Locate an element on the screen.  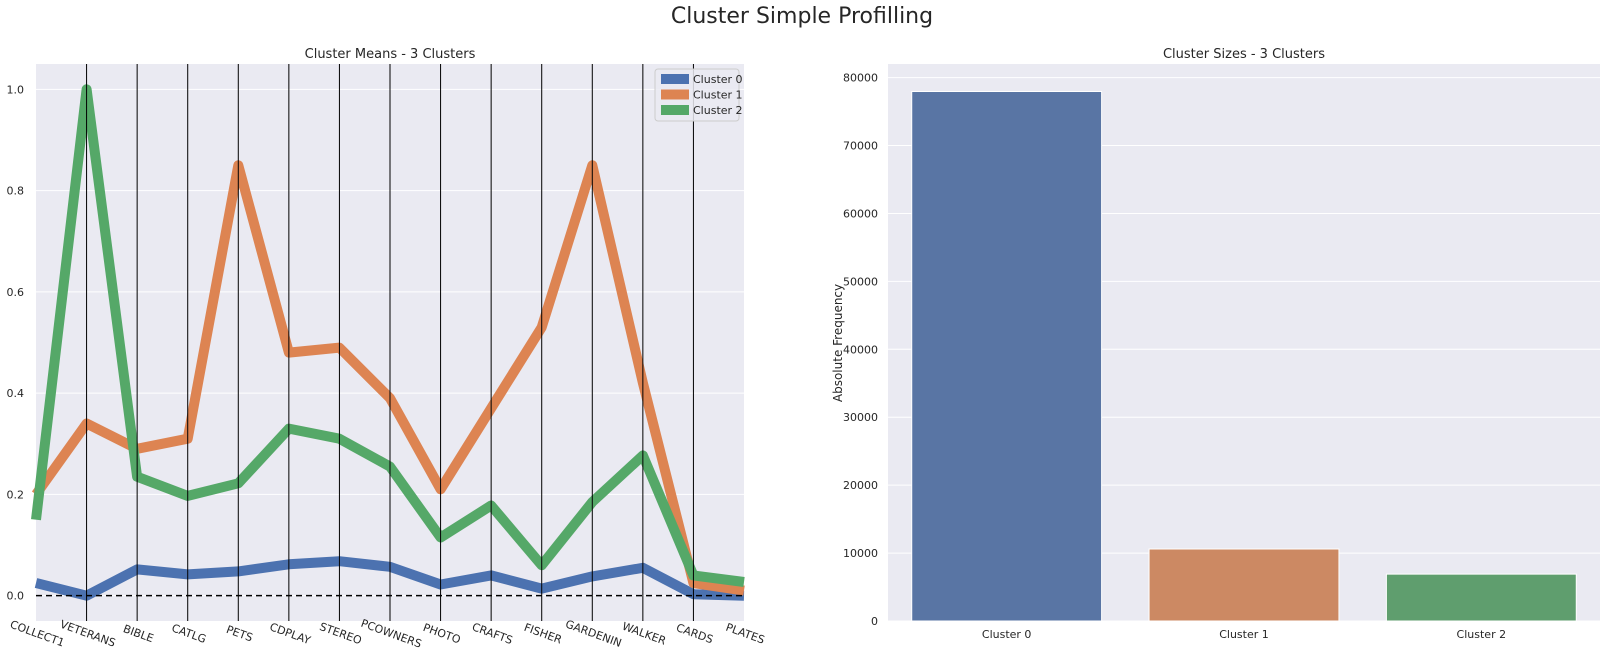
cluster-means-y-tick-label: 1.0 is located at coordinates (16, 89).